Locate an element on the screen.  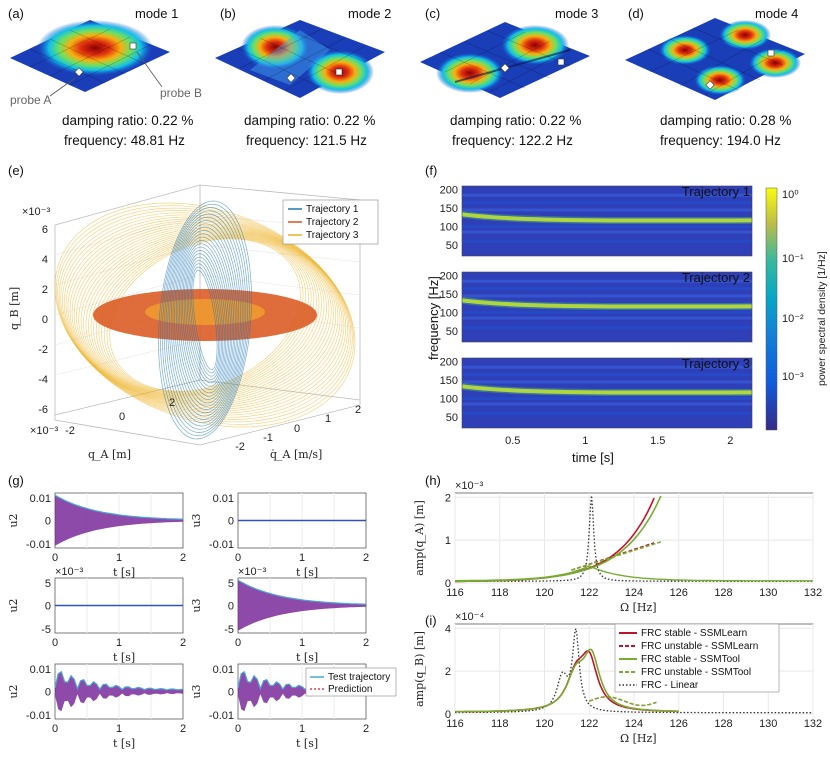
z-tick-label: 2 is located at coordinates (45, 290).